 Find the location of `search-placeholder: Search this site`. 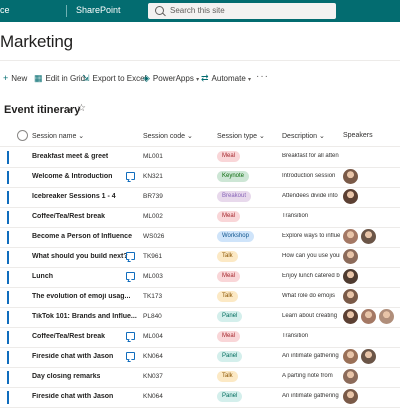

search-placeholder: Search this site is located at coordinates (197, 10).